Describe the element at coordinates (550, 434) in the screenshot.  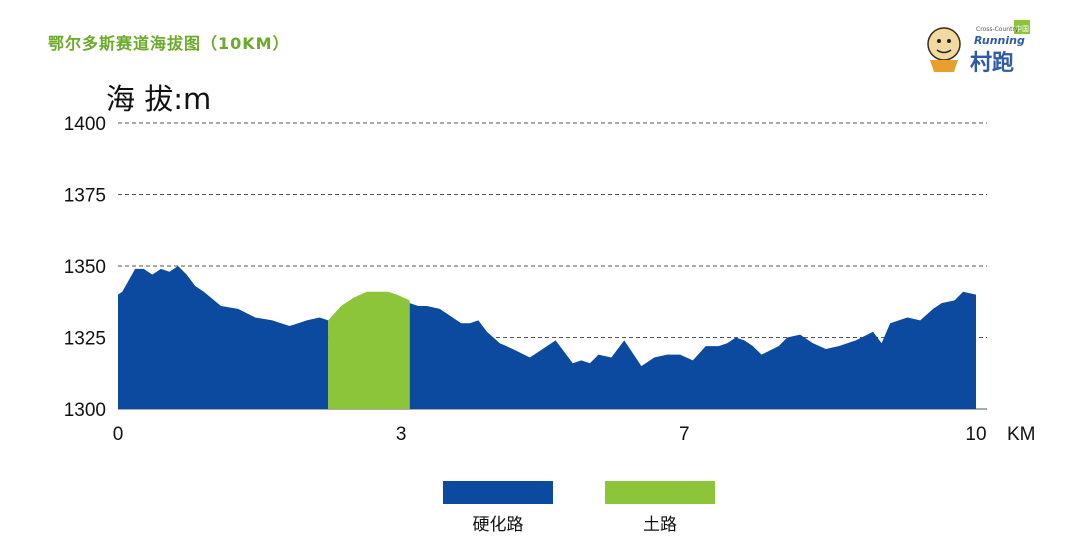
I see `x-tick-labels: 0 3 7 10` at that location.